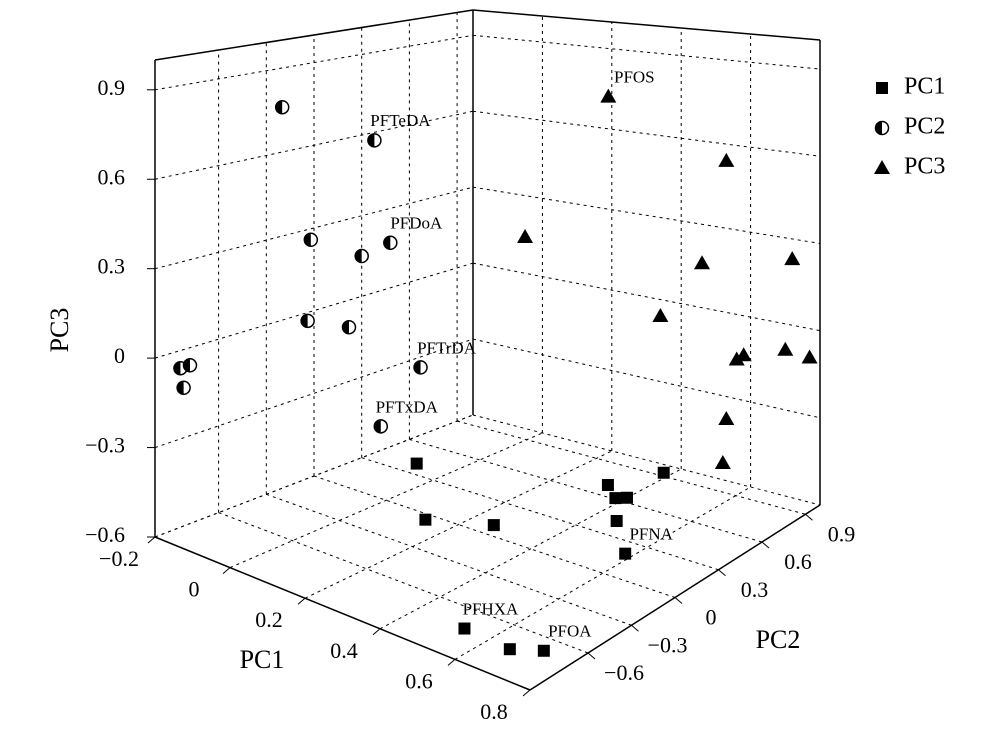 This screenshot has width=1000, height=749. I want to click on x-tick-label: 0.2, so click(269, 619).